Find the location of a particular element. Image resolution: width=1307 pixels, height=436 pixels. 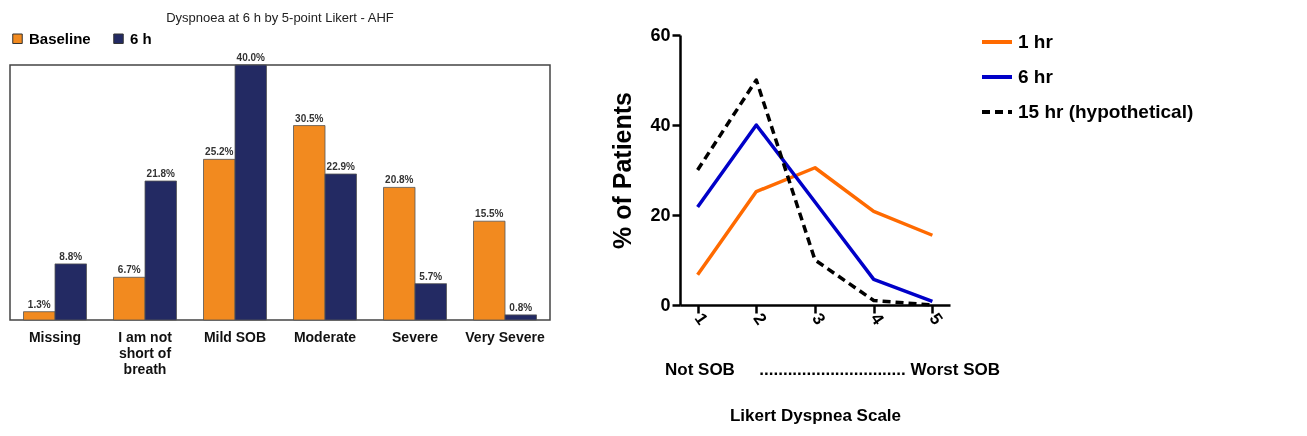

x-tick-label: Moderate is located at coordinates (325, 336).